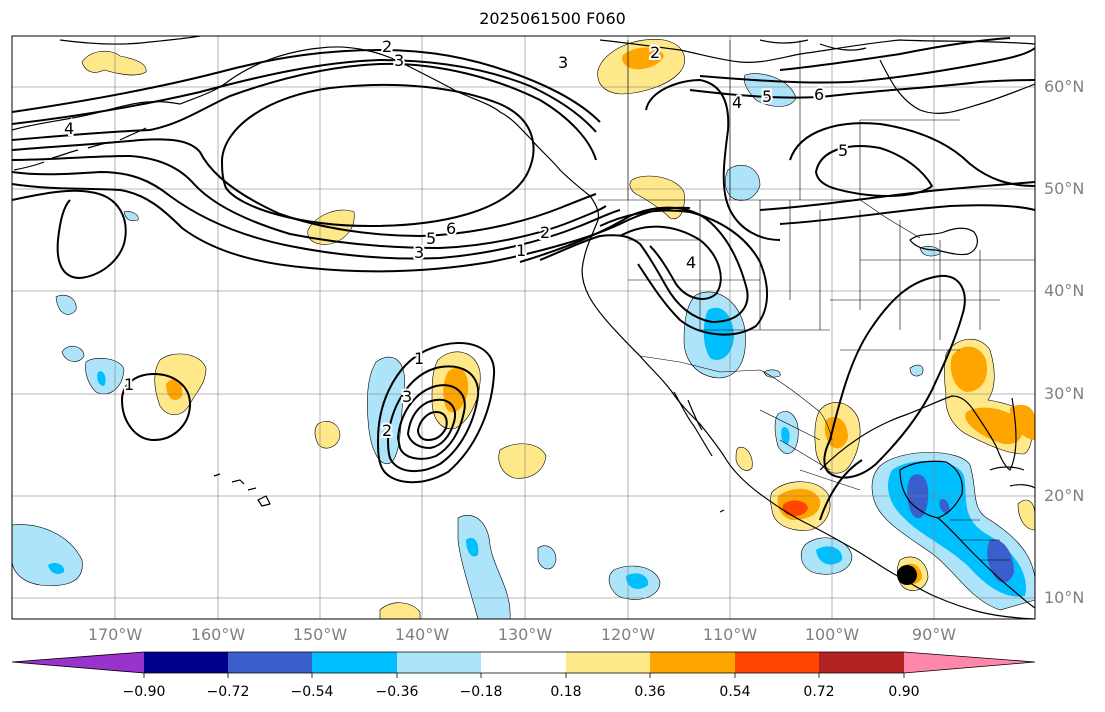 The height and width of the screenshot is (712, 1105). Describe the element at coordinates (931, 489) in the screenshot. I see `yucatan-coast` at that location.